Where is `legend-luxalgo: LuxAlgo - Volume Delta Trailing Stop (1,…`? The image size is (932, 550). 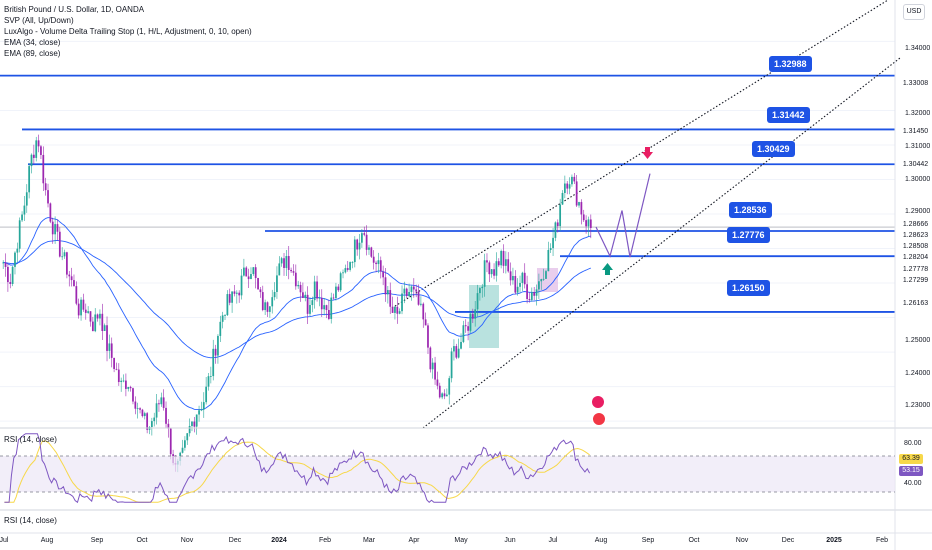
legend-luxalgo: LuxAlgo - Volume Delta Trailing Stop (1,… is located at coordinates (128, 31).